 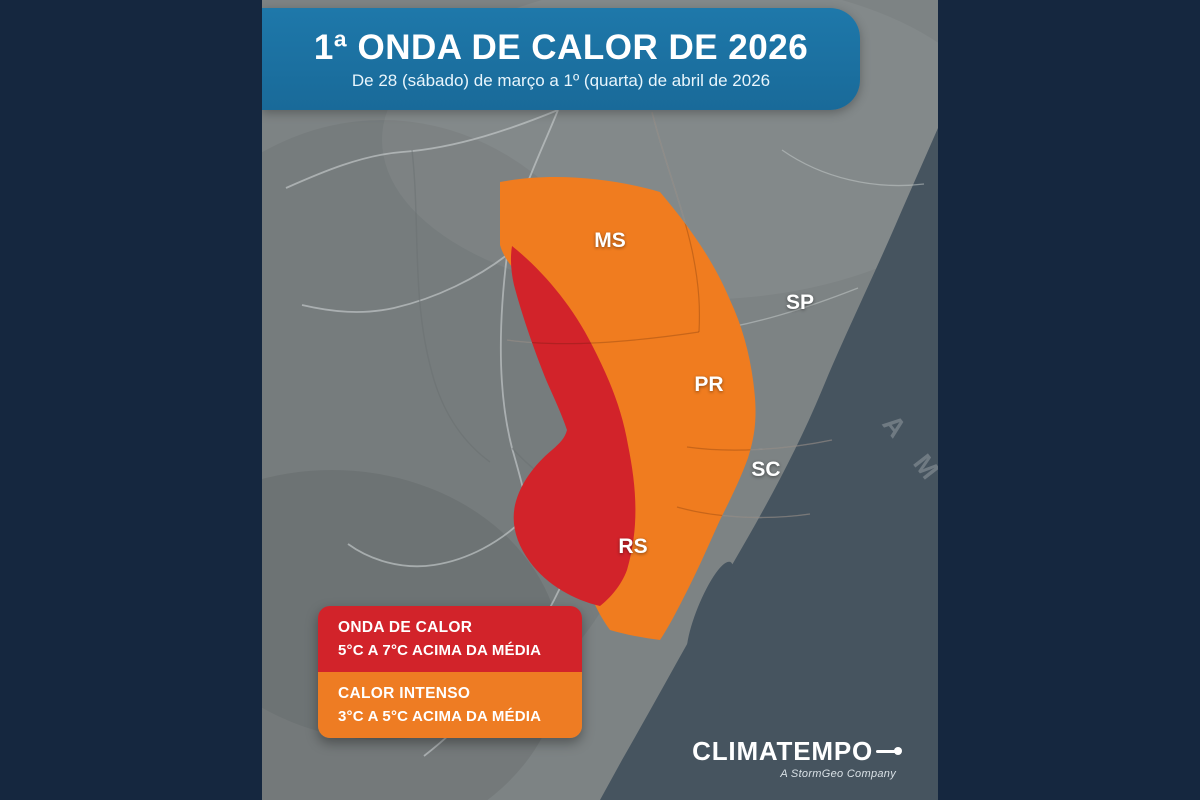 What do you see at coordinates (709, 384) in the screenshot?
I see `state-label-pr: PR` at bounding box center [709, 384].